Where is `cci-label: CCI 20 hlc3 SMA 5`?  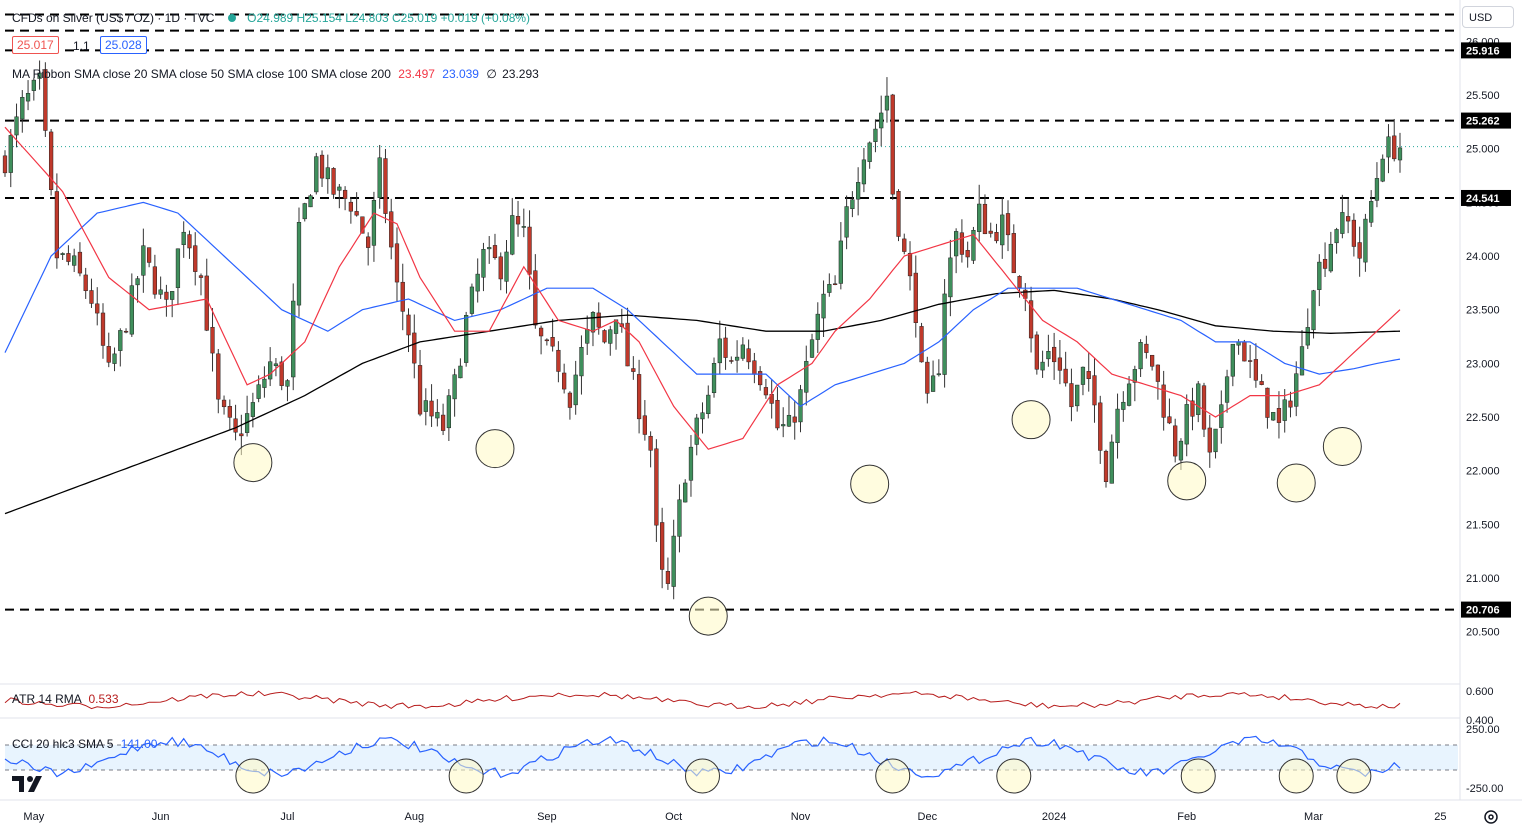 cci-label: CCI 20 hlc3 SMA 5 is located at coordinates (63, 744).